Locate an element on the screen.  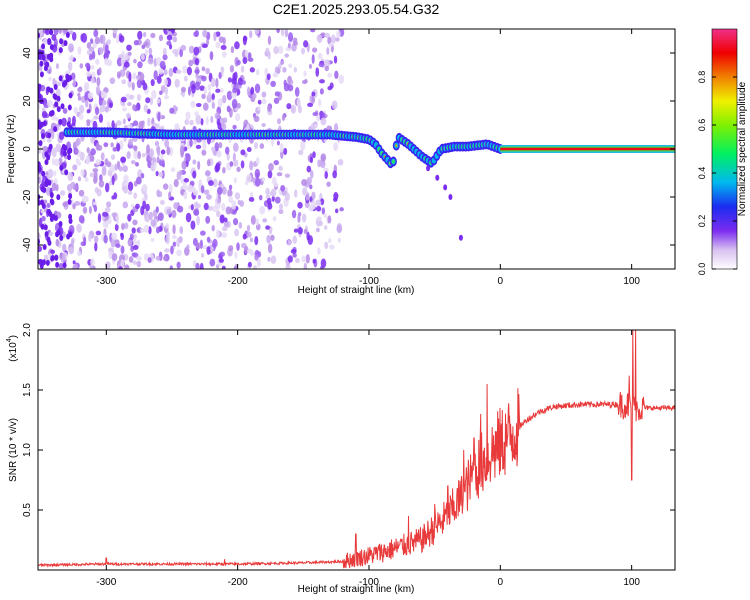
snr-x-tick-label: -100 is located at coordinates (369, 582).